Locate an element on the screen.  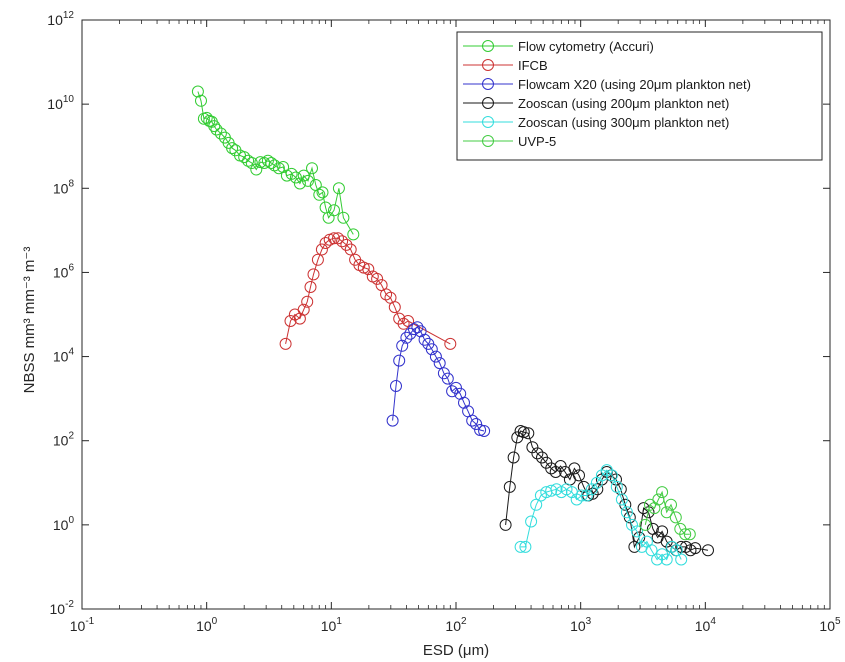
legend-box is located at coordinates (639, 96).